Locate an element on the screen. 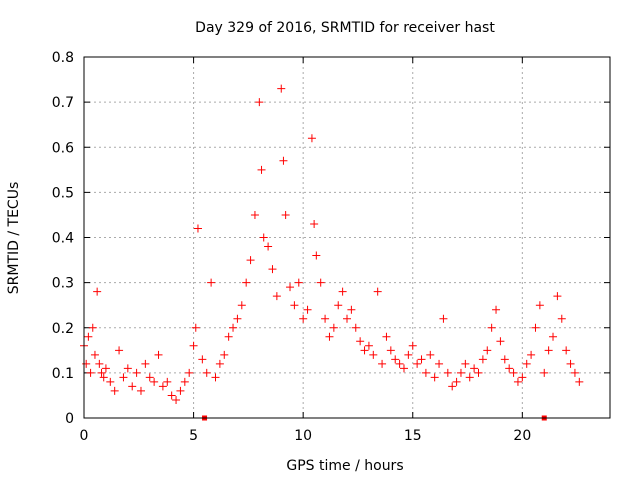 The height and width of the screenshot is (480, 640). x-tick-label: 0 is located at coordinates (84, 436).